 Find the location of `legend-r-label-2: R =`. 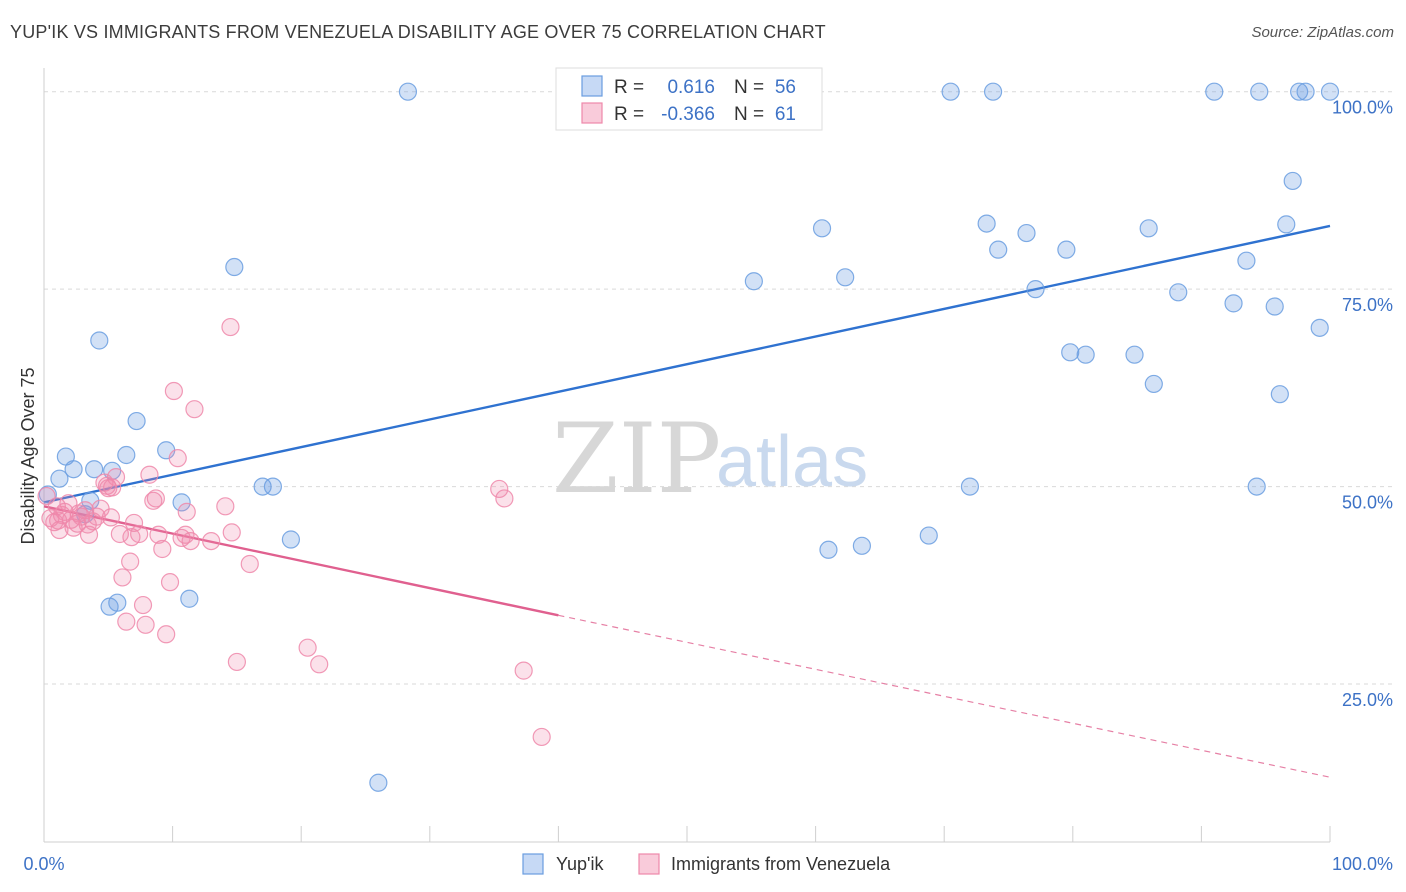

legend-r-label-2: R = is located at coordinates (629, 114).